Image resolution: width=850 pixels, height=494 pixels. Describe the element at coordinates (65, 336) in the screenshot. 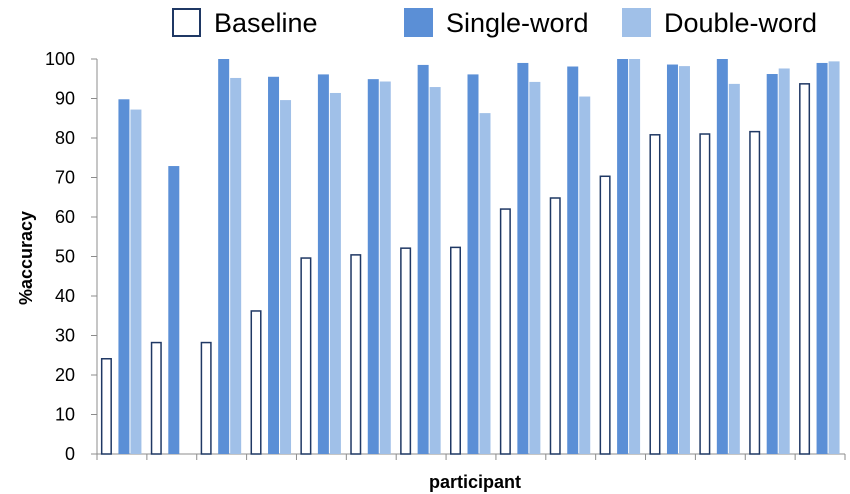

I see `y-tick-label: 30` at that location.